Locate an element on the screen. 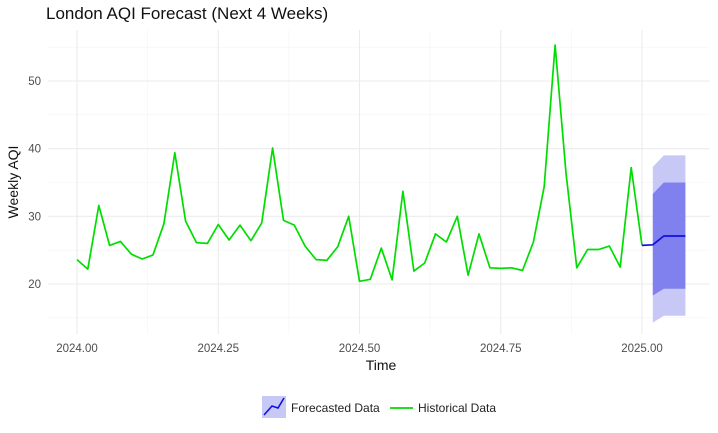 The width and height of the screenshot is (718, 433). forecast-line is located at coordinates (663, 241).